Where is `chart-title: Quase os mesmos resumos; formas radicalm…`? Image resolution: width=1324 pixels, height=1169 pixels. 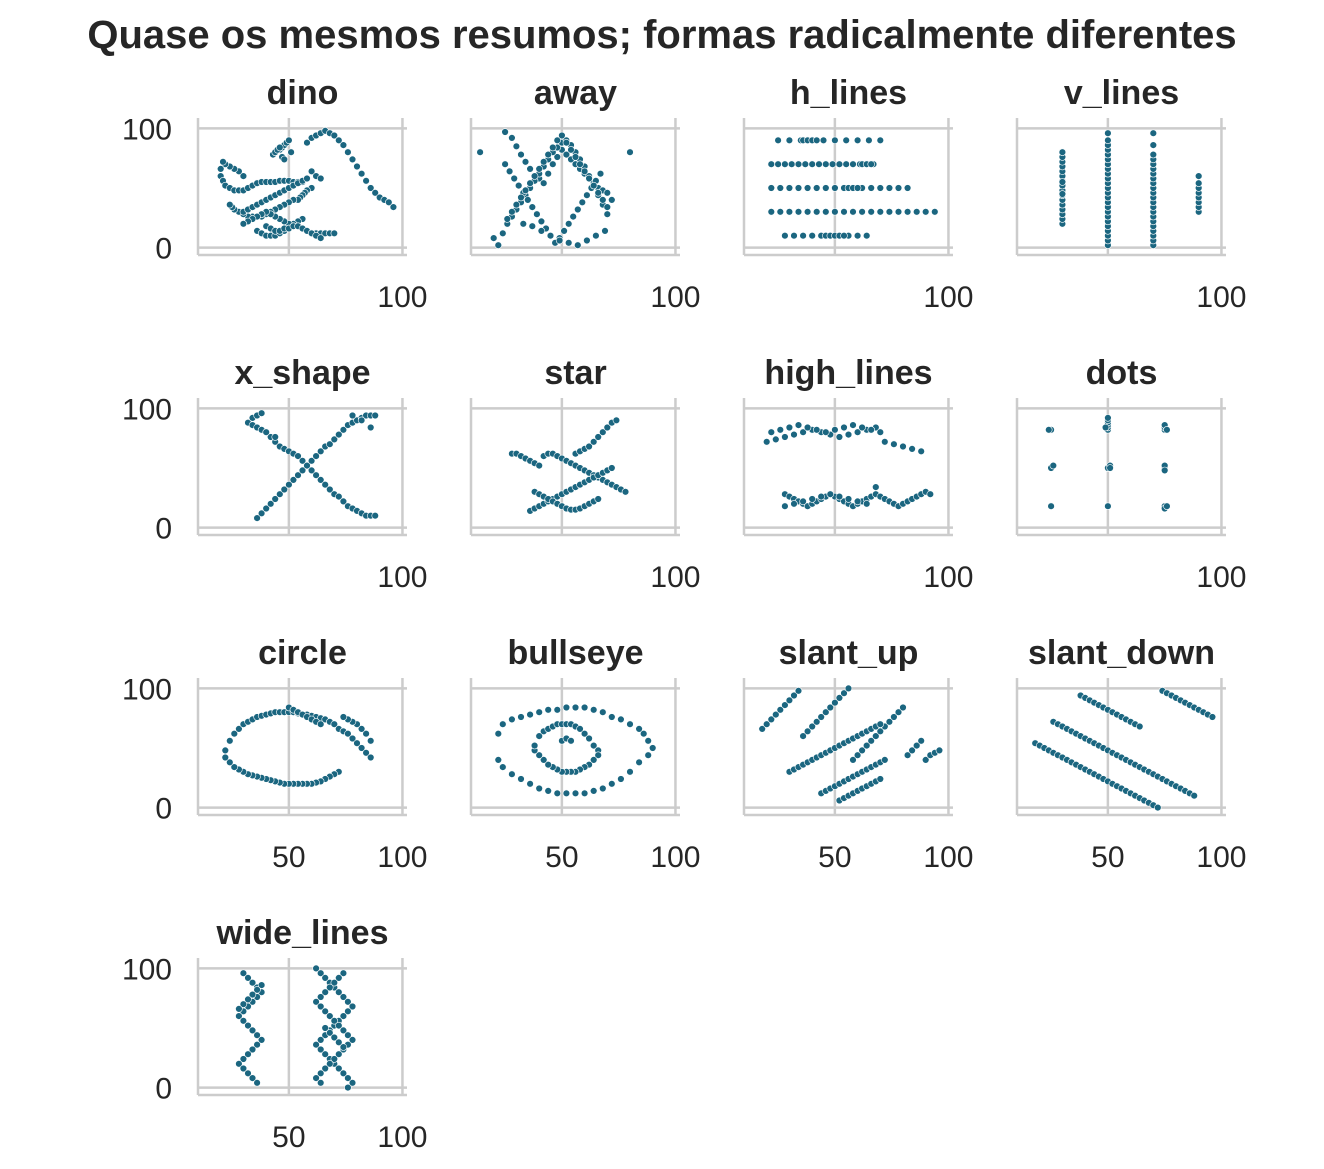 chart-title: Quase os mesmos resumos; formas radicalm… is located at coordinates (661, 35).